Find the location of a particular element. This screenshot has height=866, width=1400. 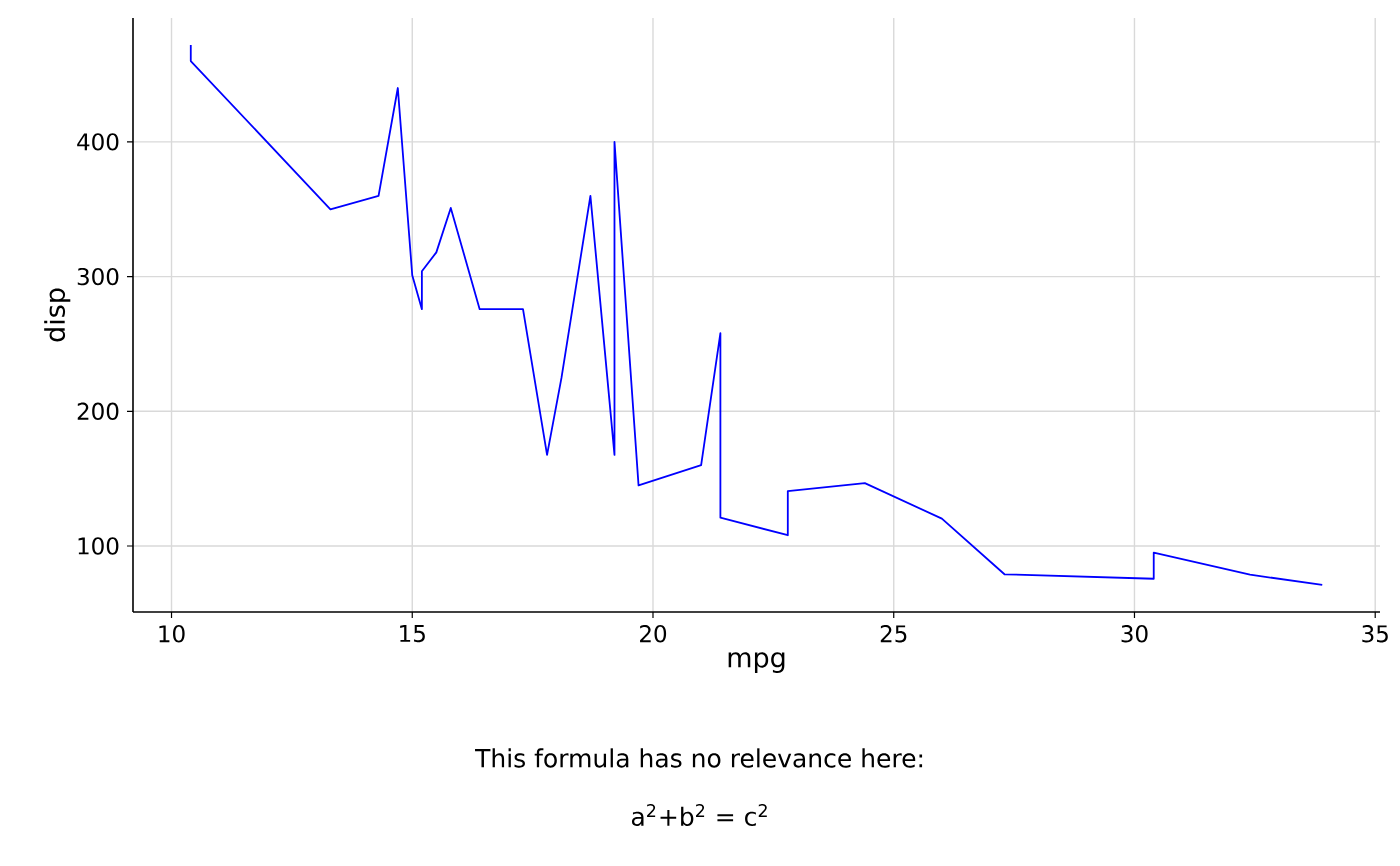

text: This formula has no relevance here: is located at coordinates (699, 758).